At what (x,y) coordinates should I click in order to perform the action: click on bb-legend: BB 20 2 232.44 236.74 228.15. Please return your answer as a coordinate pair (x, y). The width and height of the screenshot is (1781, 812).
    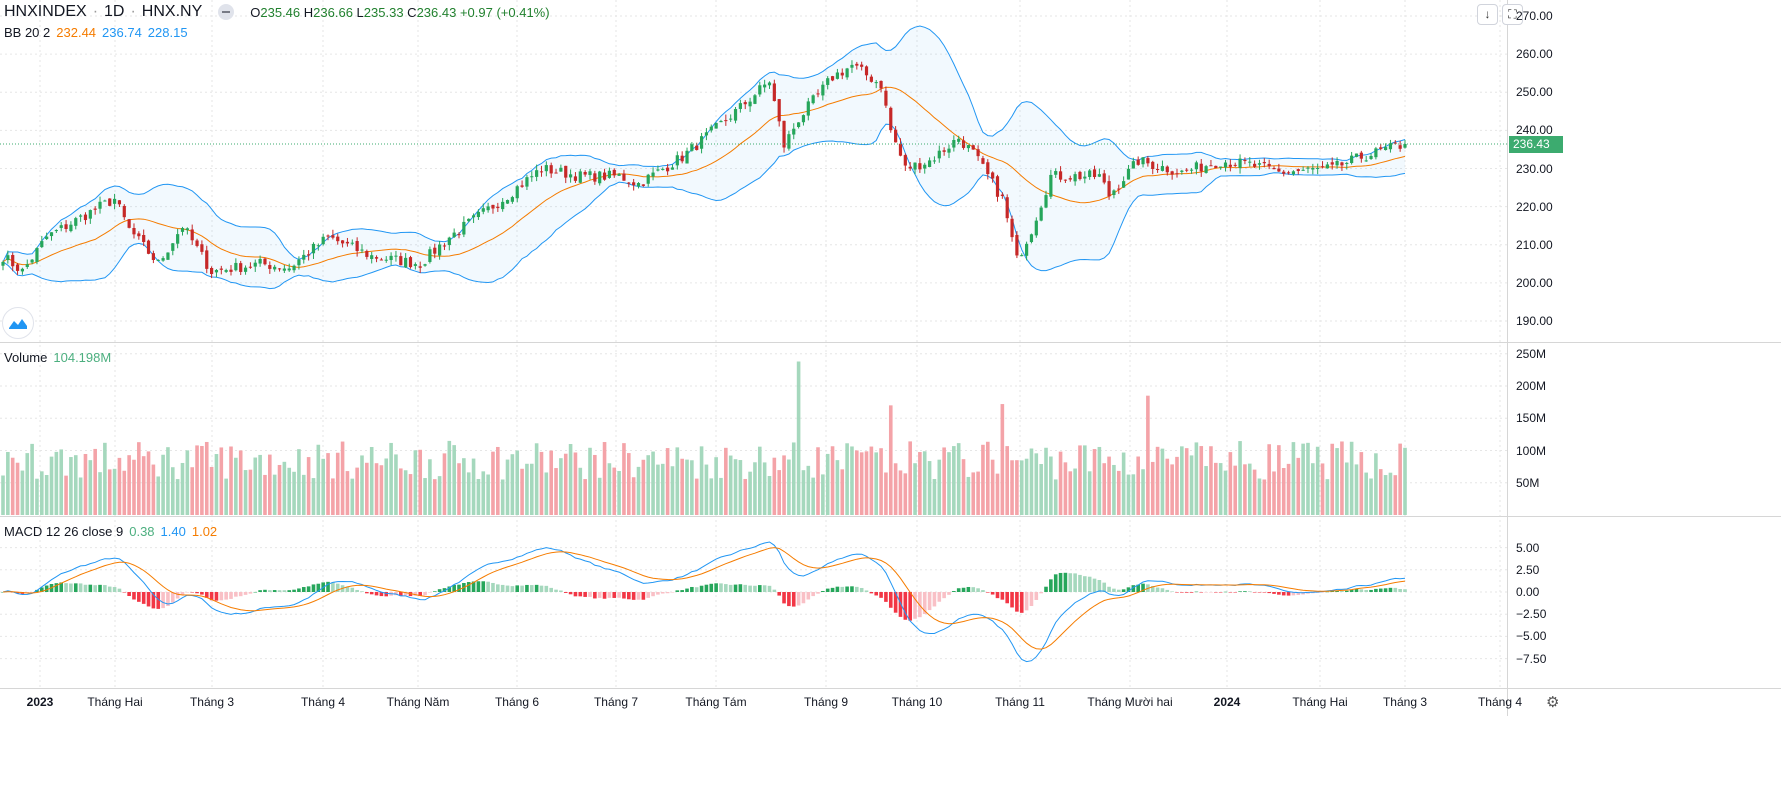
    Looking at the image, I should click on (96, 32).